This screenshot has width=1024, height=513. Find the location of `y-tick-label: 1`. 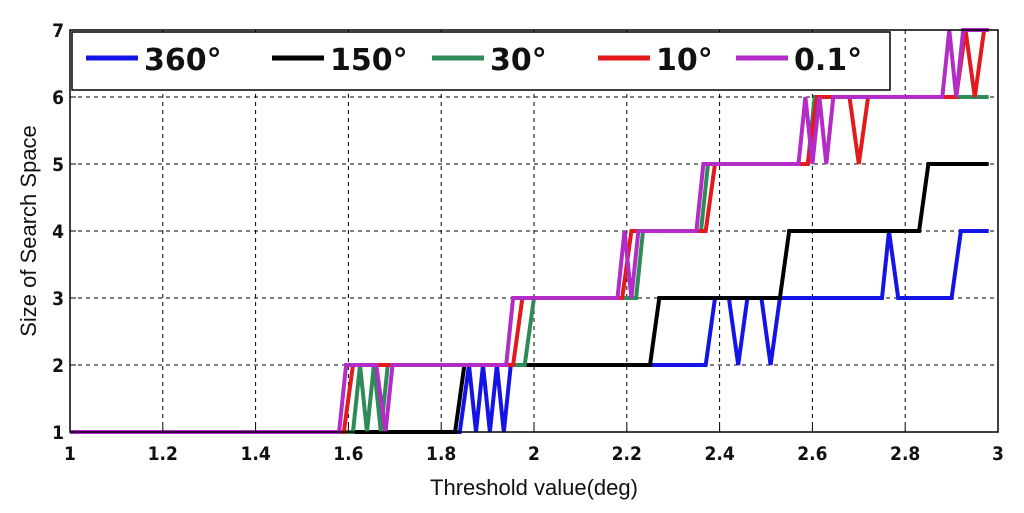

y-tick-label: 1 is located at coordinates (58, 433).